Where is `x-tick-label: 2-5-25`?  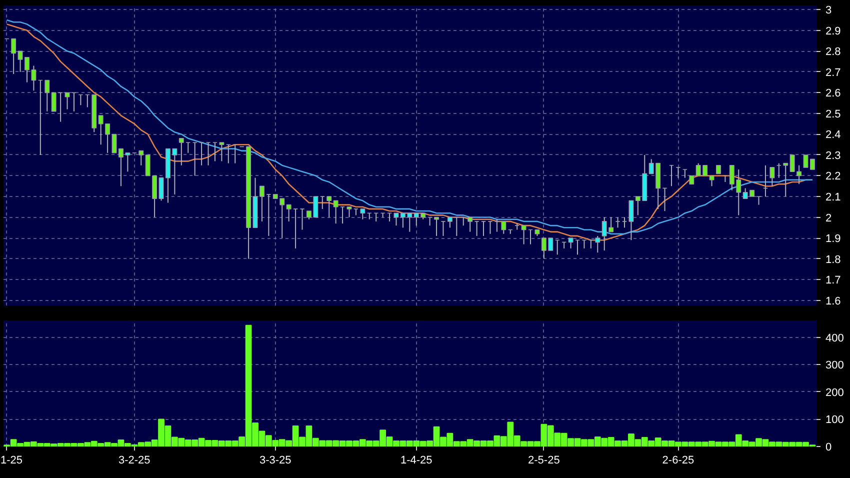 x-tick-label: 2-5-25 is located at coordinates (544, 460).